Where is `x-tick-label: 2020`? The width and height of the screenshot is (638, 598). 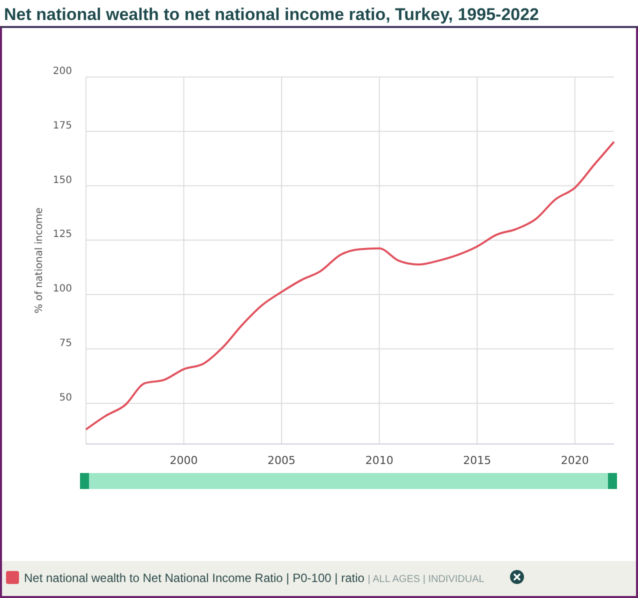
x-tick-label: 2020 is located at coordinates (574, 460).